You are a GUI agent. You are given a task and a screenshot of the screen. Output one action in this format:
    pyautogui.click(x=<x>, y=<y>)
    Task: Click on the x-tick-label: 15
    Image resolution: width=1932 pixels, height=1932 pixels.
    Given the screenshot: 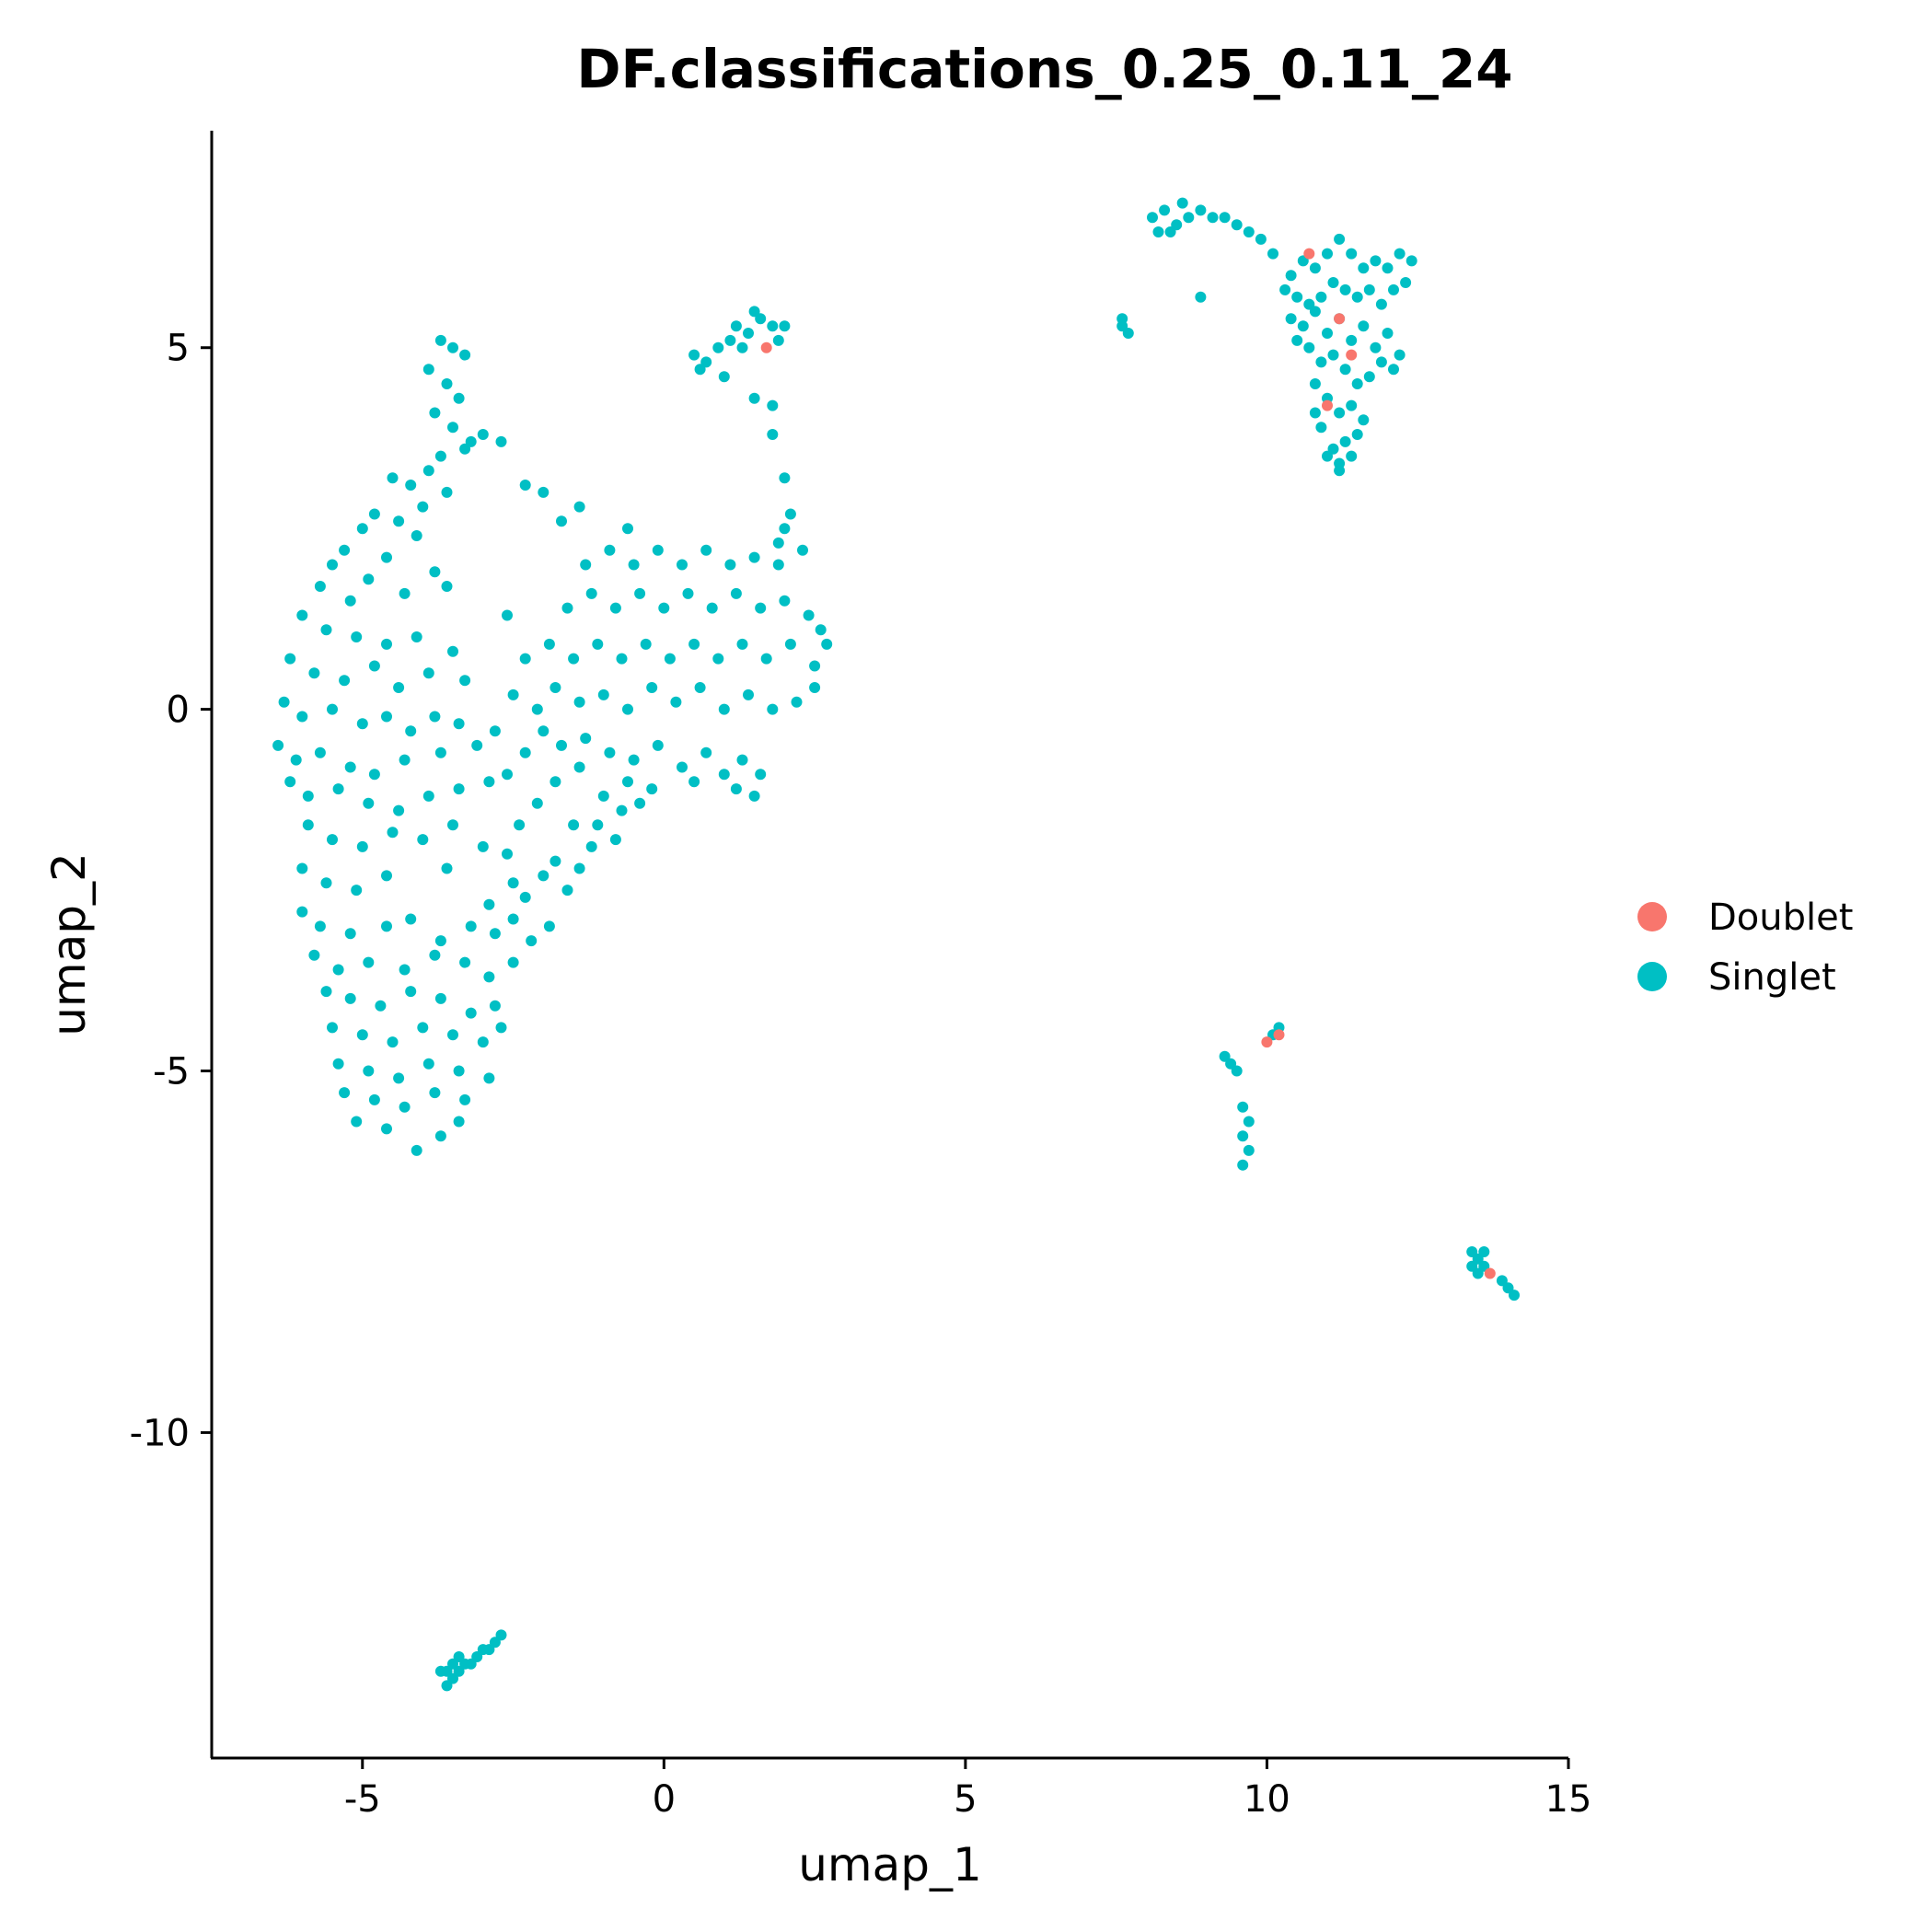 What is the action you would take?
    pyautogui.click(x=1569, y=1800)
    